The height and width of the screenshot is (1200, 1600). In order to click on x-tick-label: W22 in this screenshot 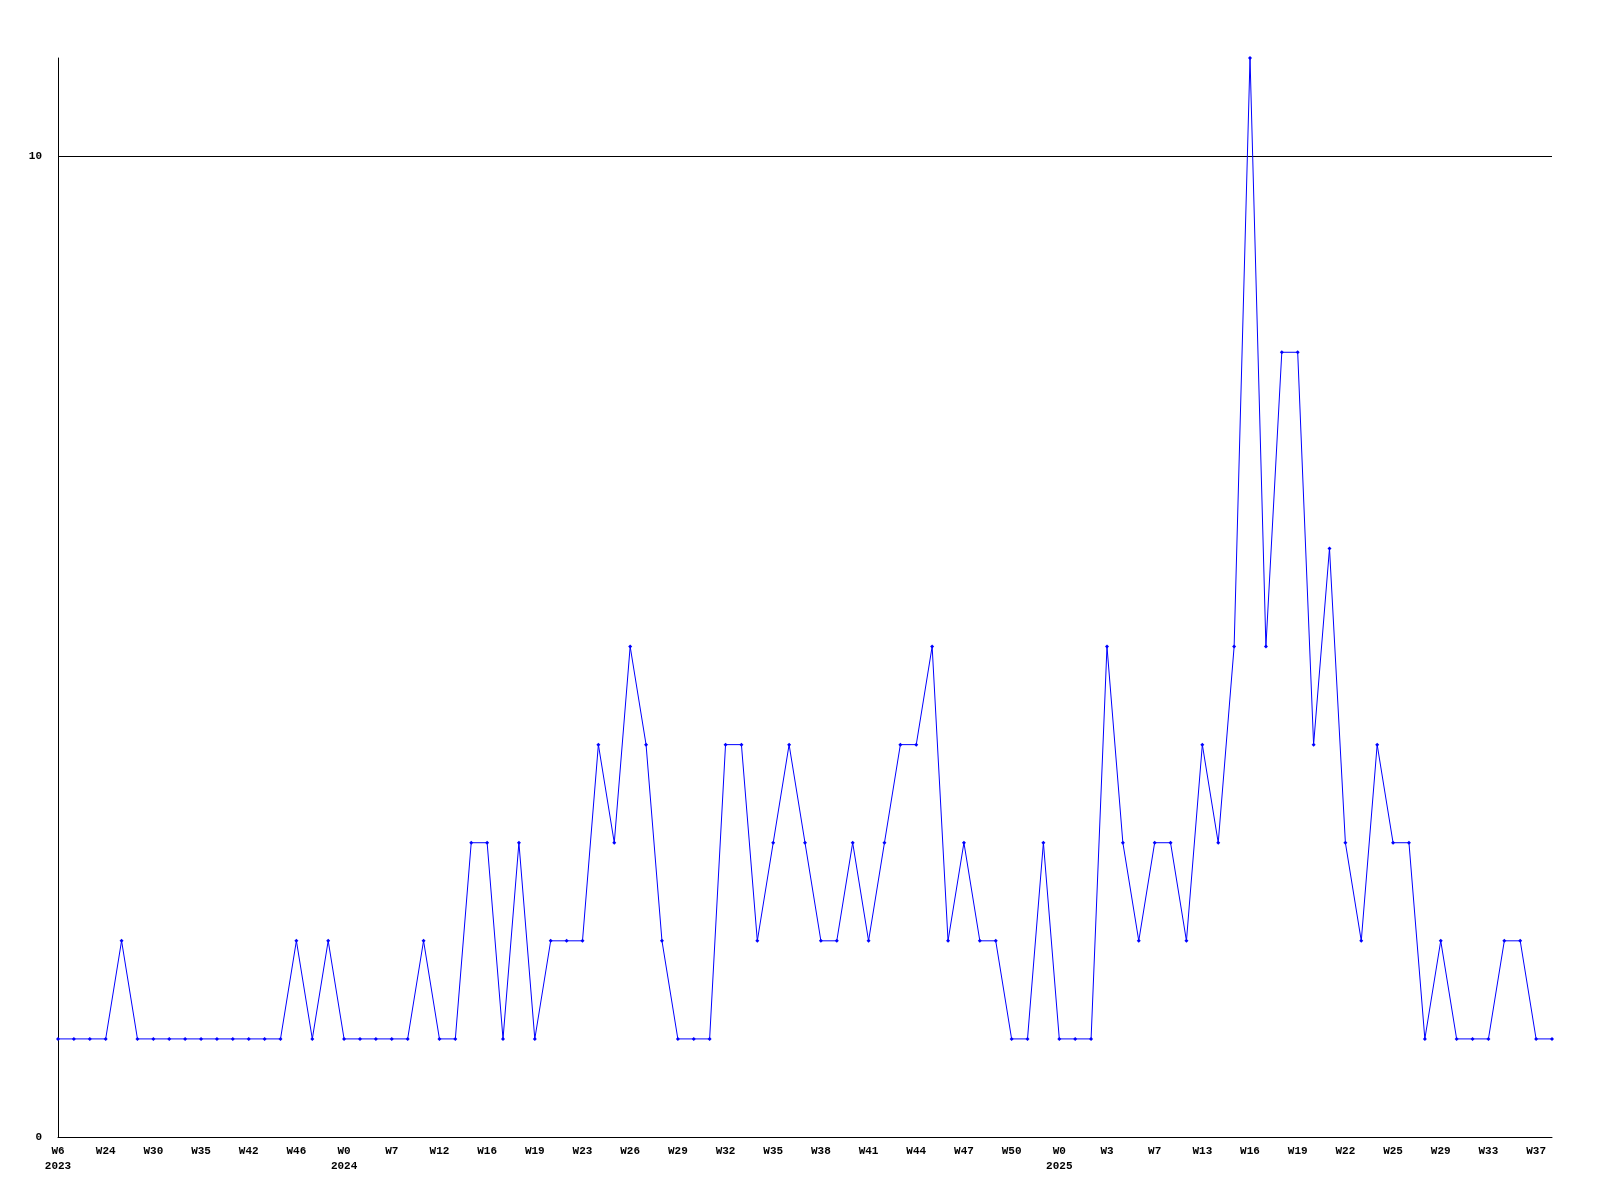, I will do `click(1345, 1150)`.